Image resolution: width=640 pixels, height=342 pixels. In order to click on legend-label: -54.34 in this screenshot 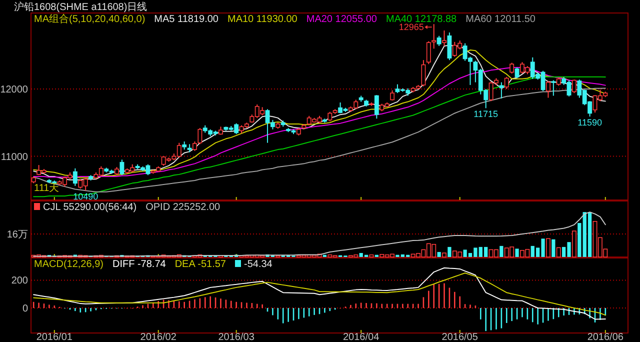, I will do `click(258, 264)`.